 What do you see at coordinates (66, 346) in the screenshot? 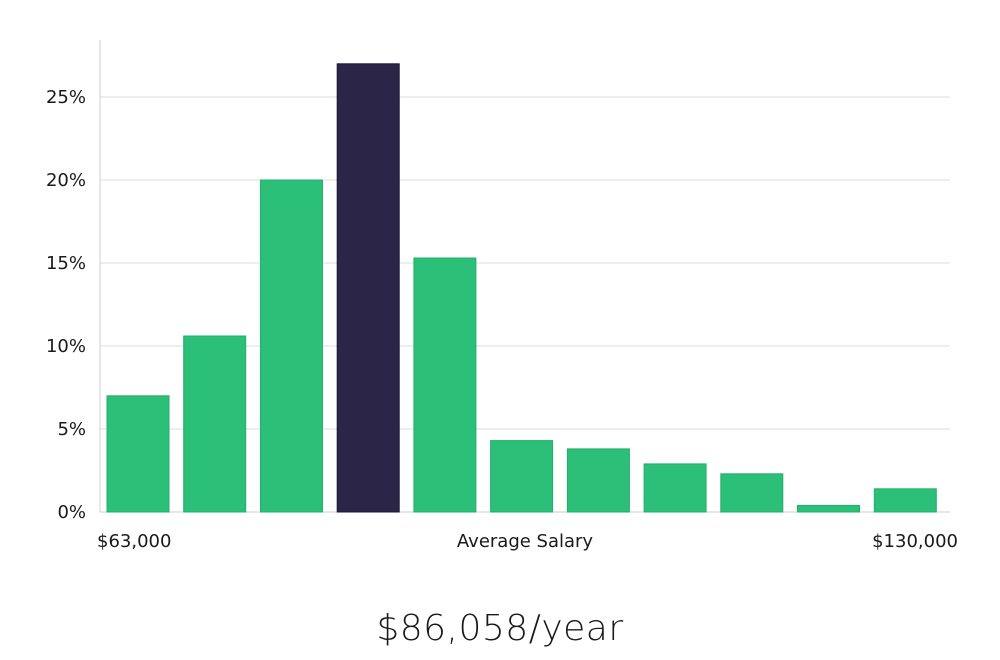
I see `y-tick-label: 10%` at bounding box center [66, 346].